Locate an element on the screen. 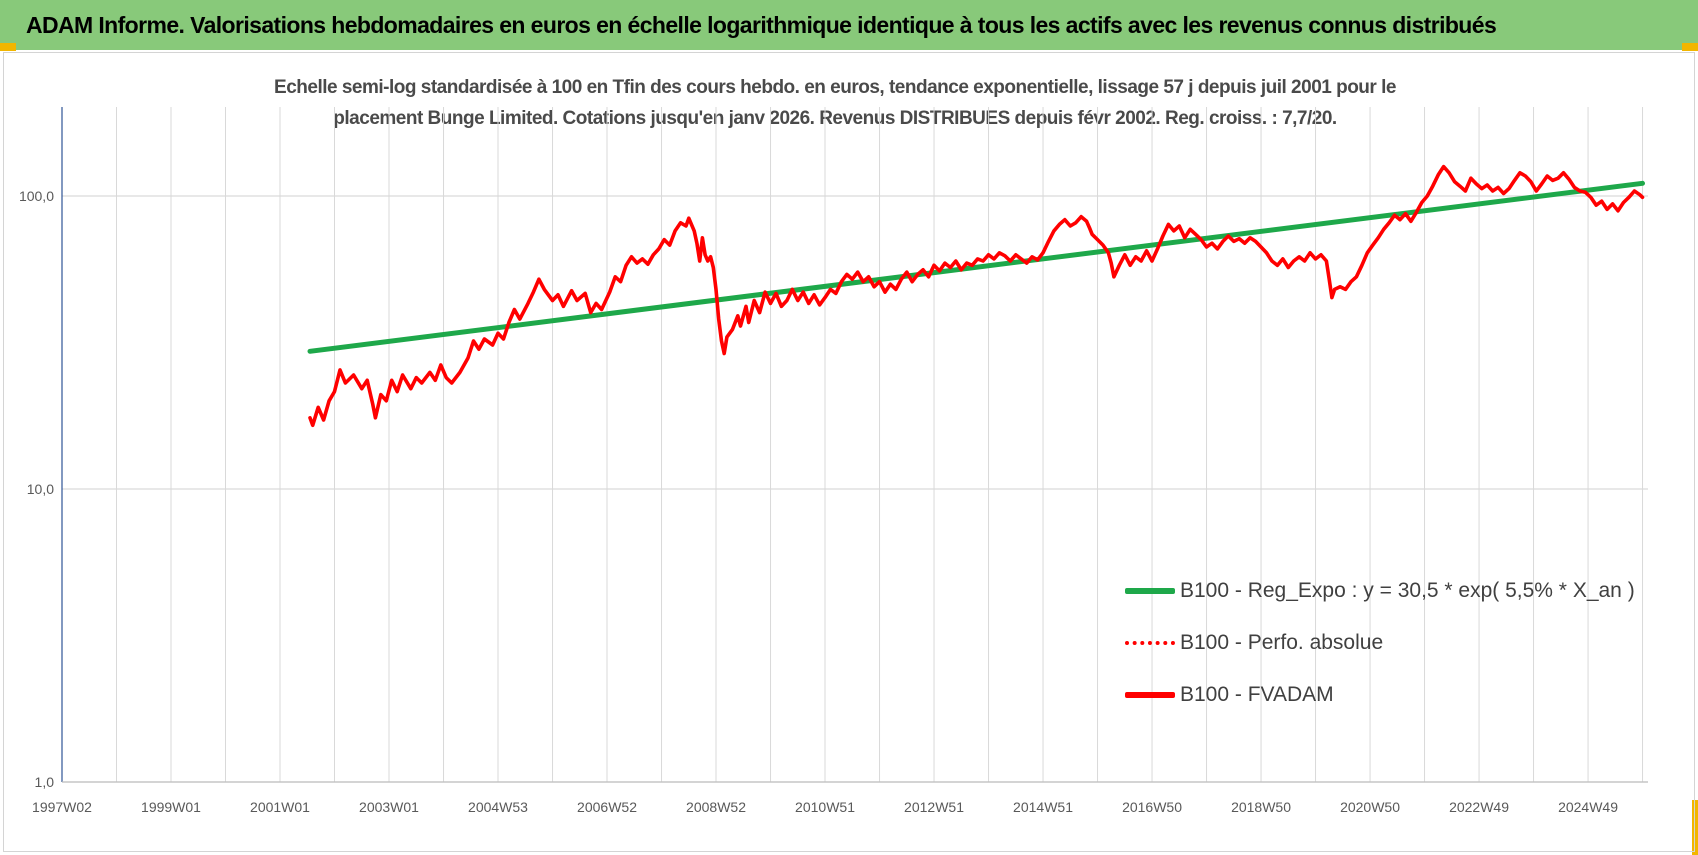  y-tick-labels: 1,0 10,0 100,0 is located at coordinates (36, 489).